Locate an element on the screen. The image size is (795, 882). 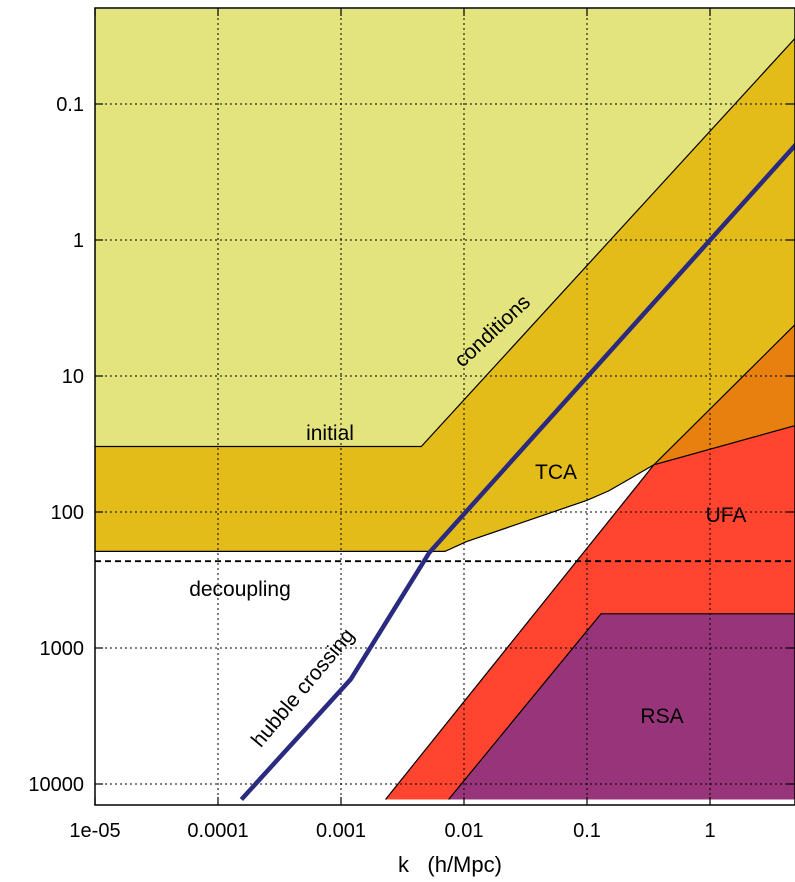
y-tick-label: 10000 is located at coordinates (56, 785).